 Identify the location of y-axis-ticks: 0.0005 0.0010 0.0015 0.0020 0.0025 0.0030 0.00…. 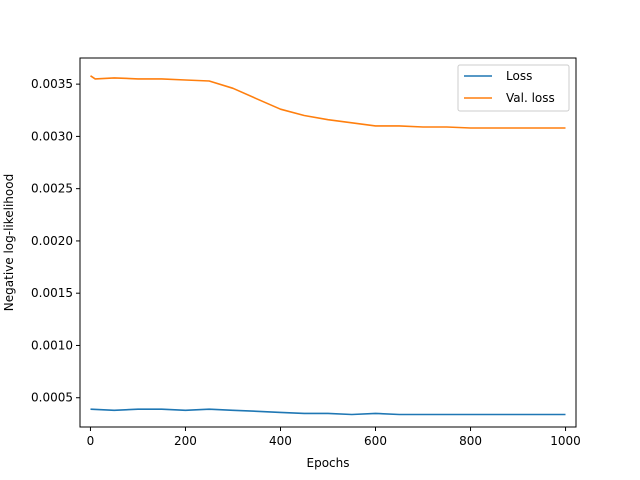
(55, 241).